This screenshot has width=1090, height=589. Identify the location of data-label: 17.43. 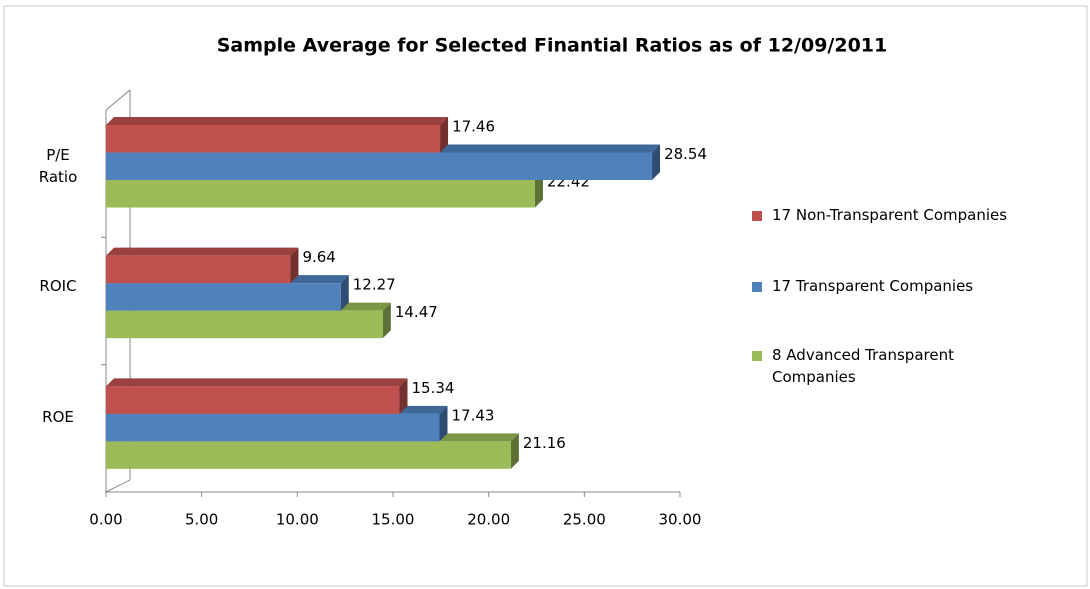
(472, 415).